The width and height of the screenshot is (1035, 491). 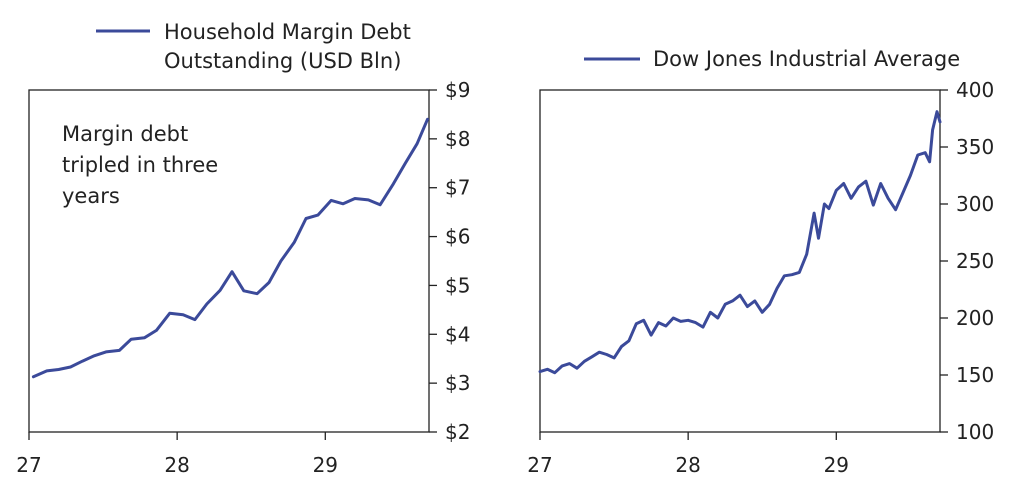 I want to click on margin-debt-x-tick-label: 28, so click(x=176, y=465).